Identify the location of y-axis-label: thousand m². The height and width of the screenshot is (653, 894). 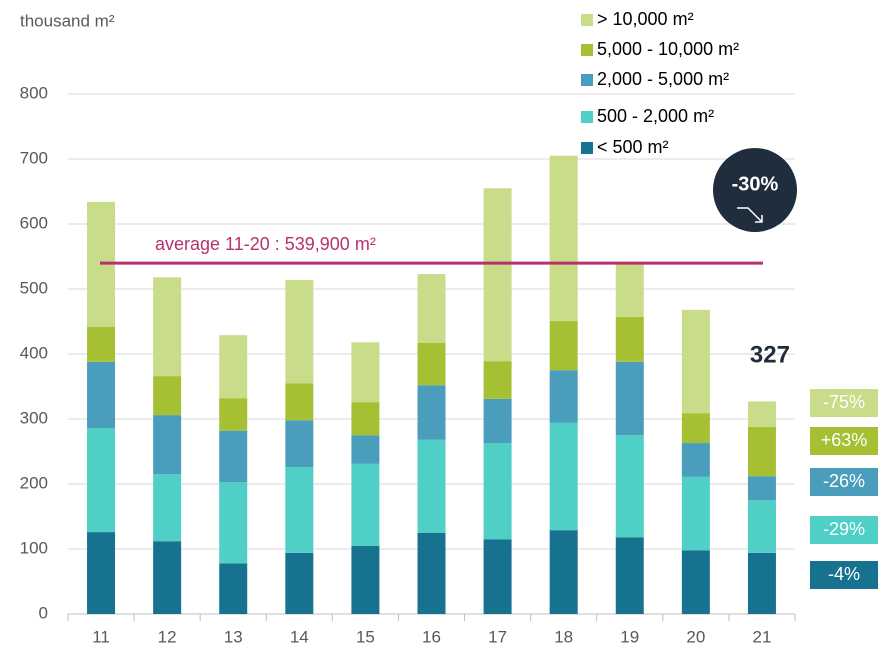
(67, 20).